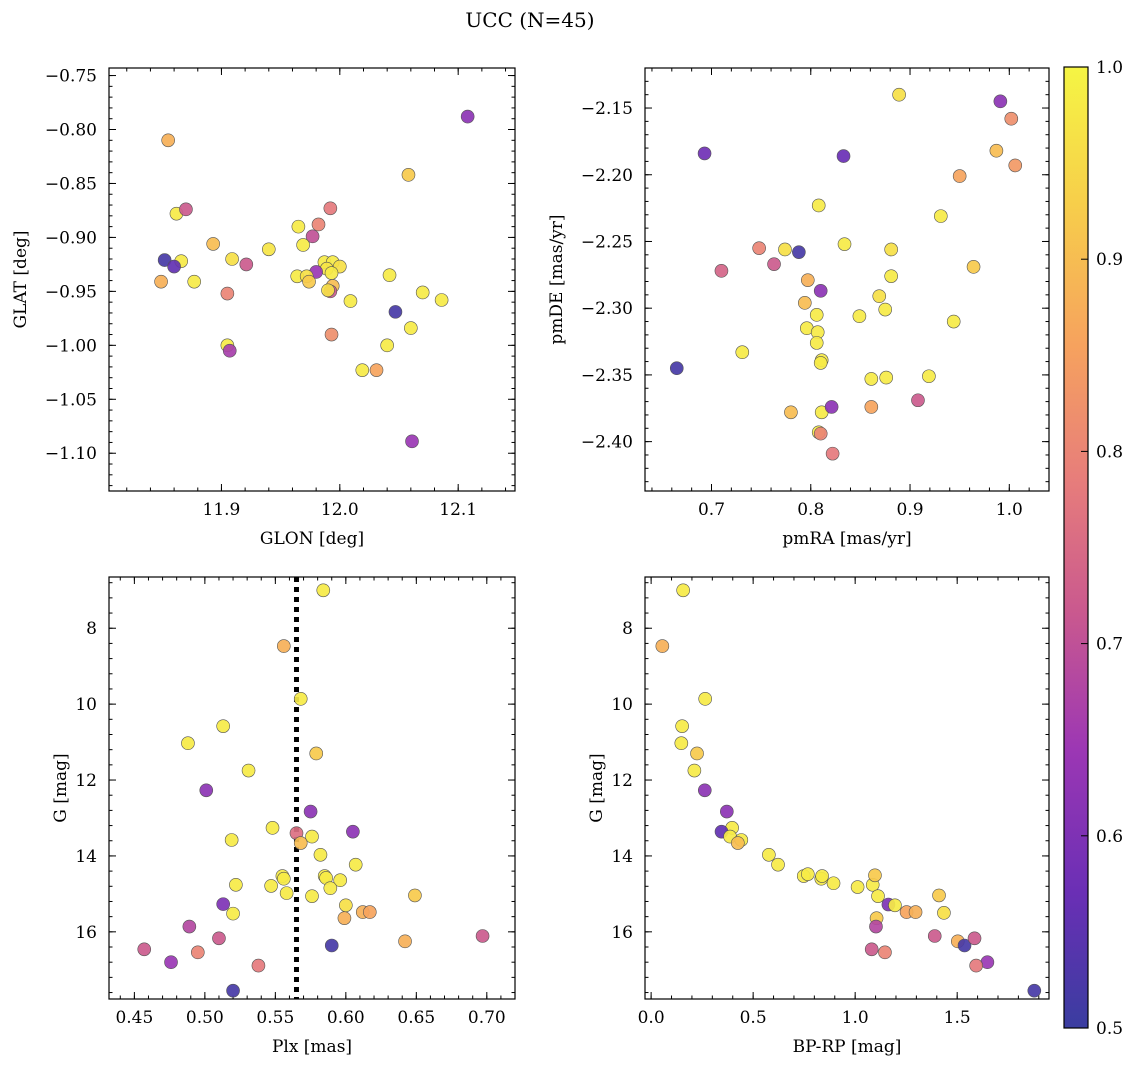 The height and width of the screenshot is (1067, 1136). I want to click on y-tick-label: −2.30, so click(607, 309).